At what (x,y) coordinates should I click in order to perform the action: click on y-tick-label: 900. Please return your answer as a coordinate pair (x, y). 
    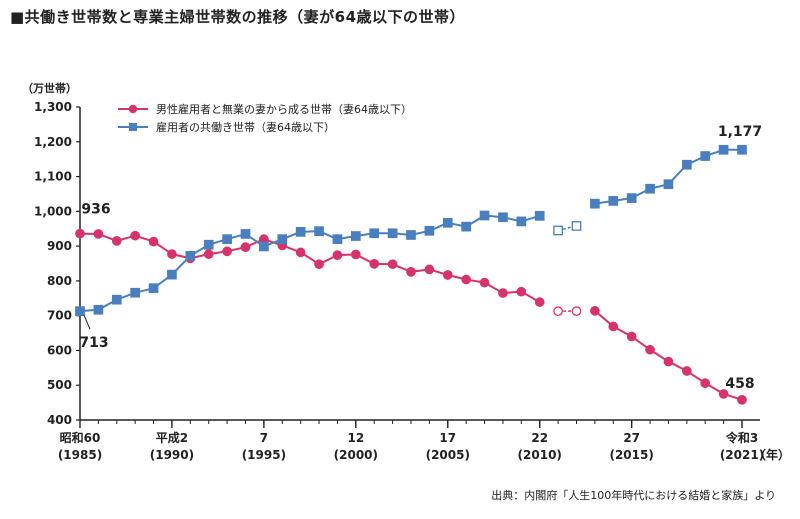
    Looking at the image, I should click on (59, 246).